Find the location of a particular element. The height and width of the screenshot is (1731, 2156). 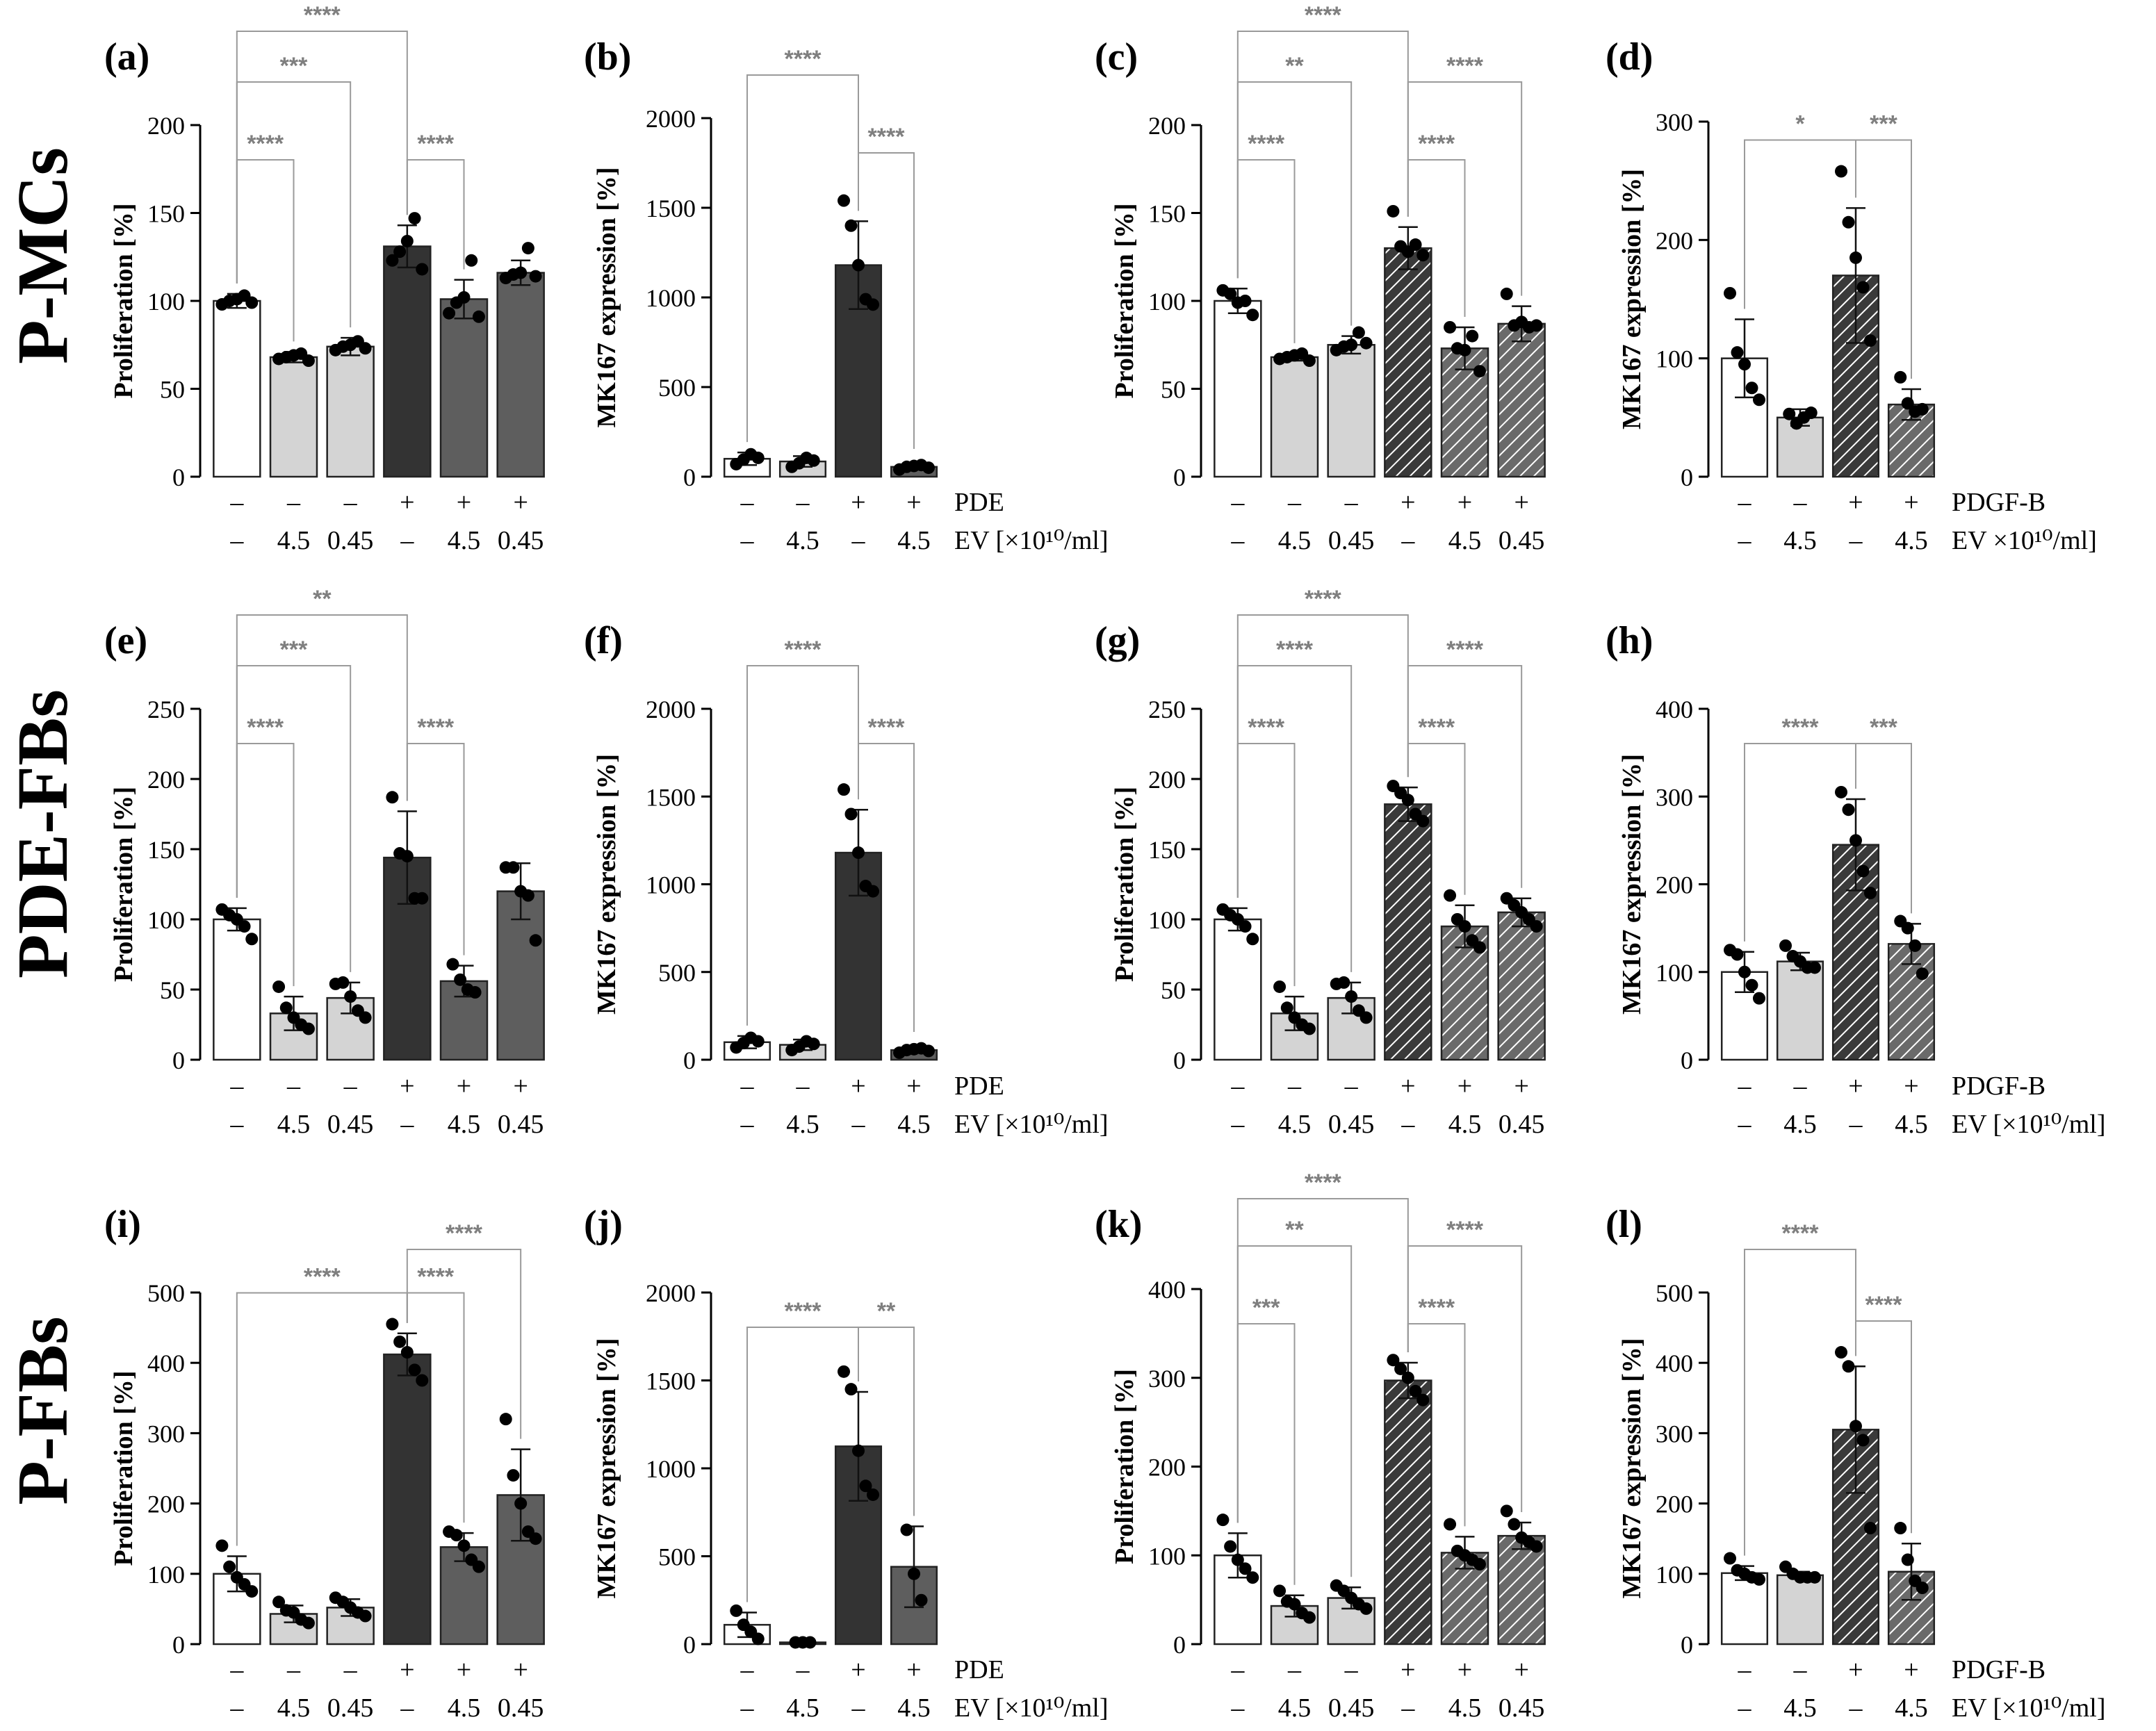

panel-label: (e) is located at coordinates (125, 640).